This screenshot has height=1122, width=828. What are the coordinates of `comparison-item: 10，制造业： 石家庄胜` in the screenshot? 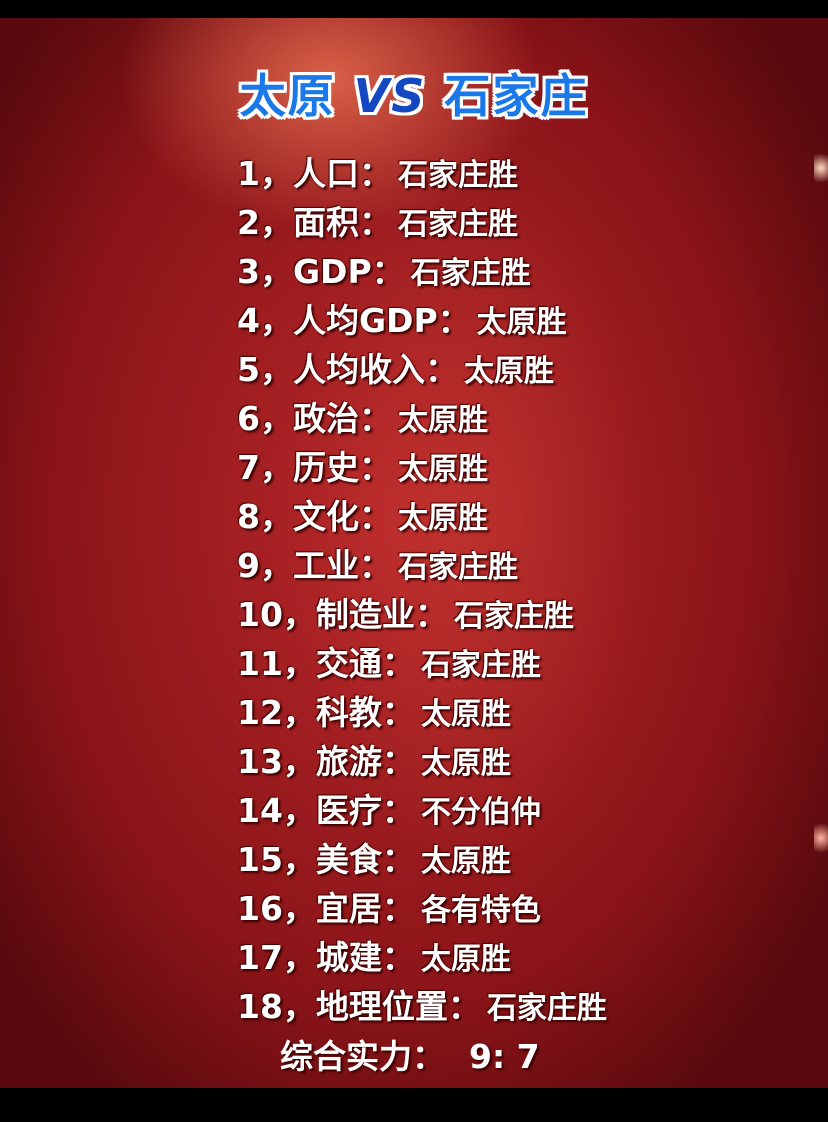 It's located at (422, 617).